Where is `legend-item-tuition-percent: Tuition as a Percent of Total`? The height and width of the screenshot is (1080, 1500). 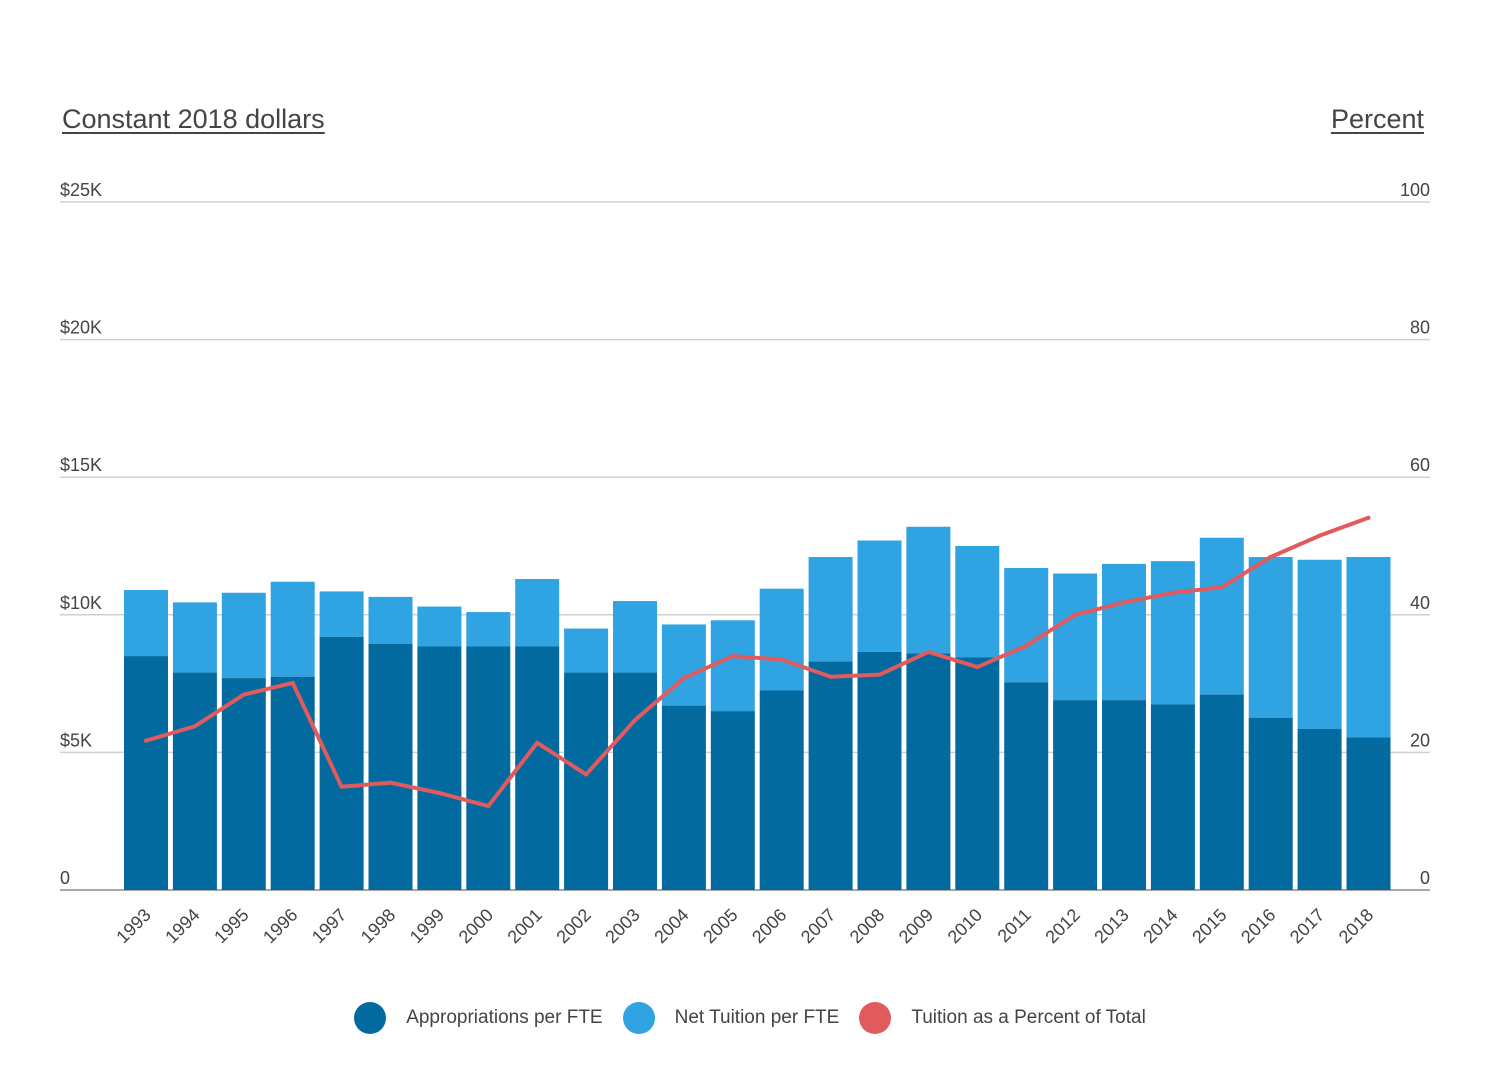 legend-item-tuition-percent: Tuition as a Percent of Total is located at coordinates (1002, 1018).